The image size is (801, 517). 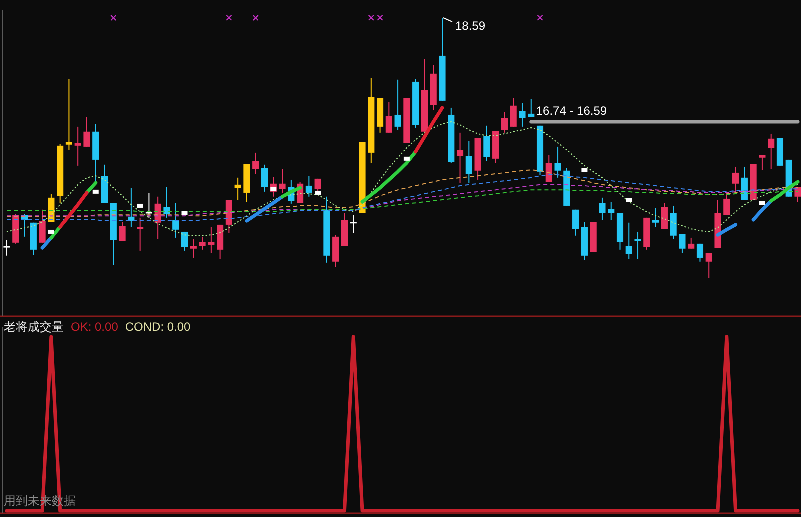 What do you see at coordinates (158, 327) in the screenshot?
I see `annotation: COND: 0.00` at bounding box center [158, 327].